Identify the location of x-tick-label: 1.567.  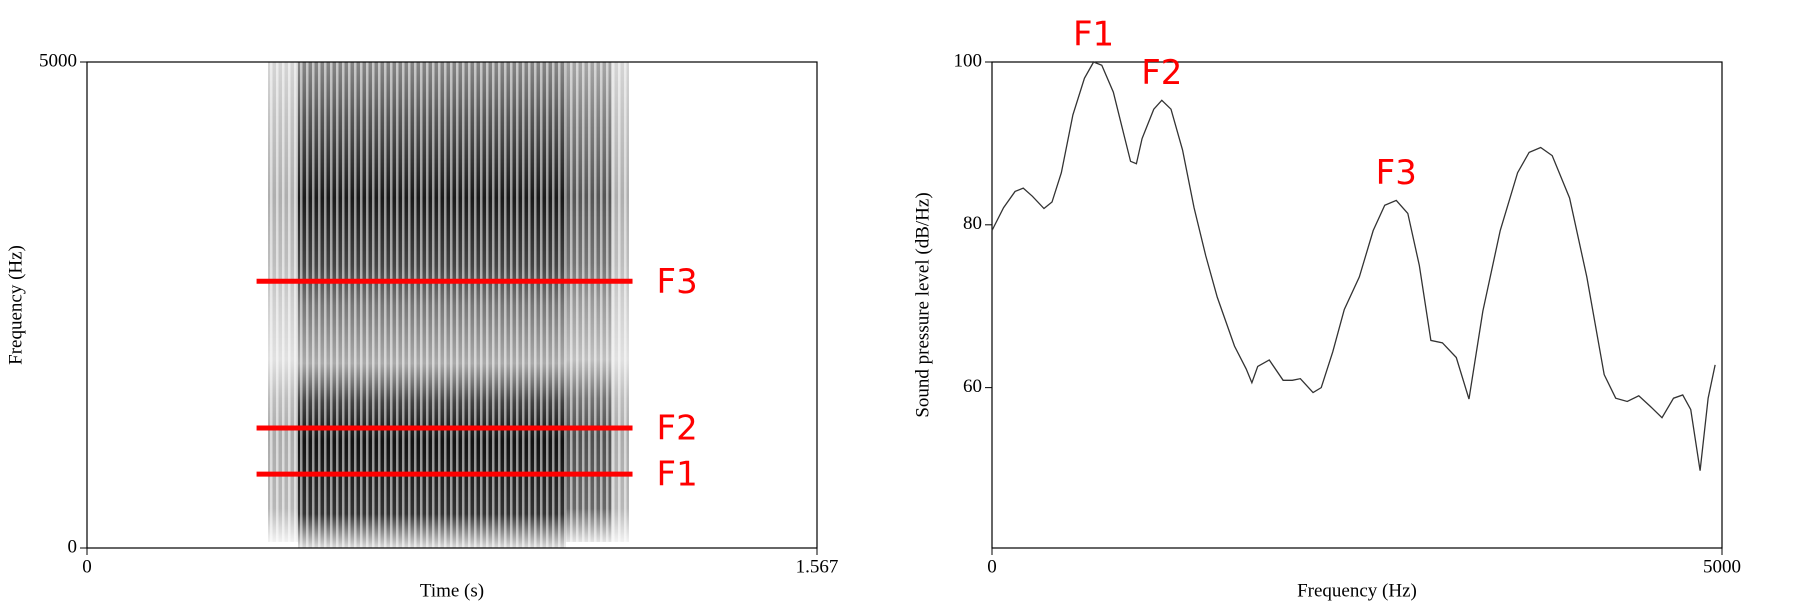
(817, 566).